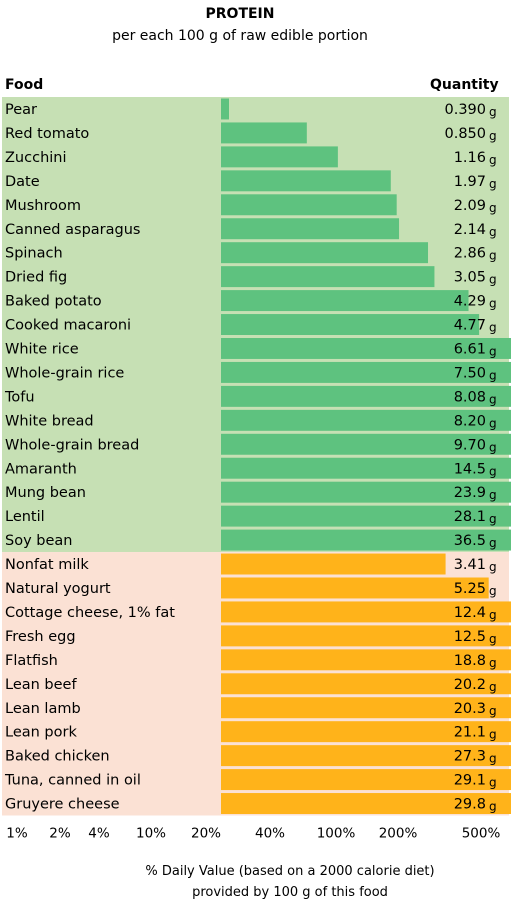 This screenshot has width=511, height=904. I want to click on food-label-nonfat-milk: Nonfat milk, so click(47, 565).